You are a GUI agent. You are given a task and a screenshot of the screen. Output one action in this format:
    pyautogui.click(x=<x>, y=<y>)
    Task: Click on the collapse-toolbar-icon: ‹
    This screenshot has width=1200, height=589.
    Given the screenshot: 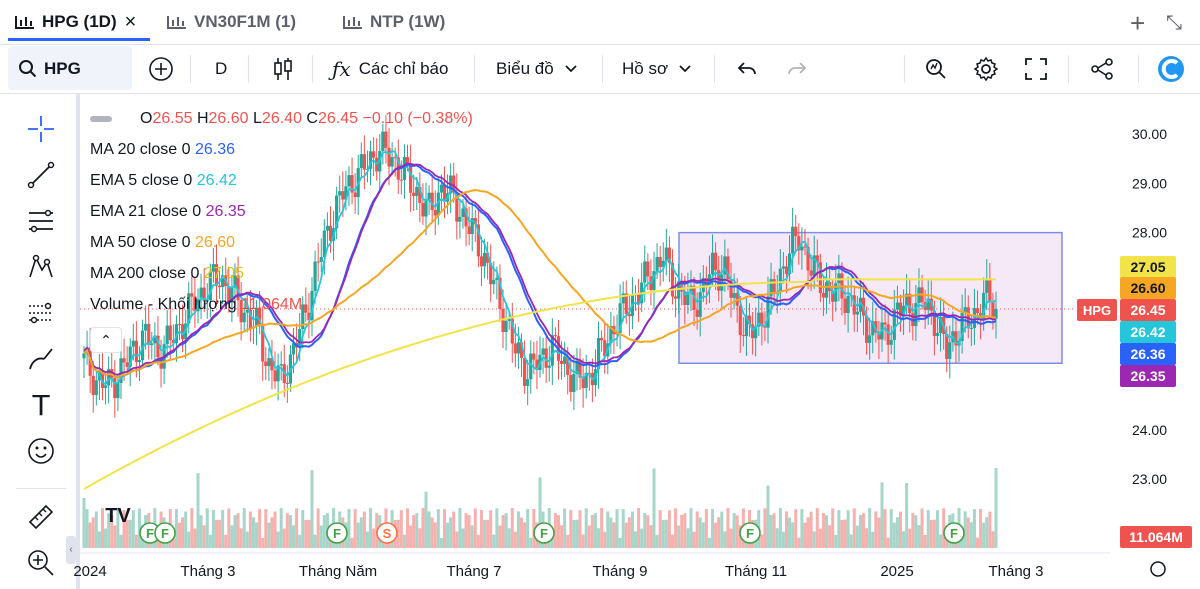 What is the action you would take?
    pyautogui.click(x=71, y=550)
    